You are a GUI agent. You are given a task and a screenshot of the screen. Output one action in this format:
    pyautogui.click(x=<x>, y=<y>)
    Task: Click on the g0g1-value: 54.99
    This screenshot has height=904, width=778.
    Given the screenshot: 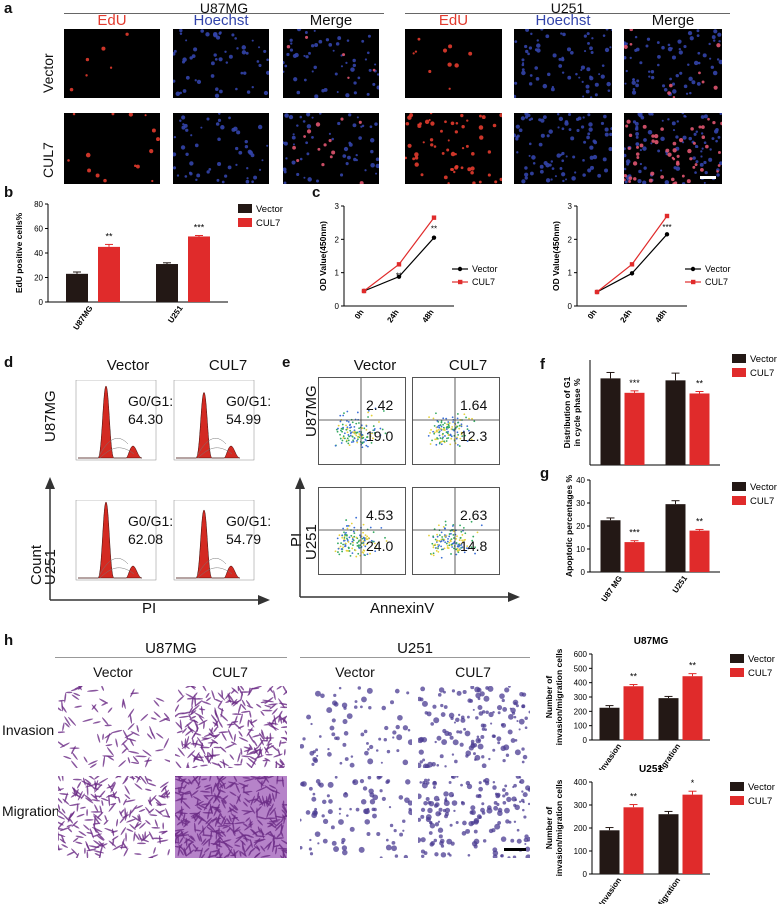 What is the action you would take?
    pyautogui.click(x=244, y=419)
    